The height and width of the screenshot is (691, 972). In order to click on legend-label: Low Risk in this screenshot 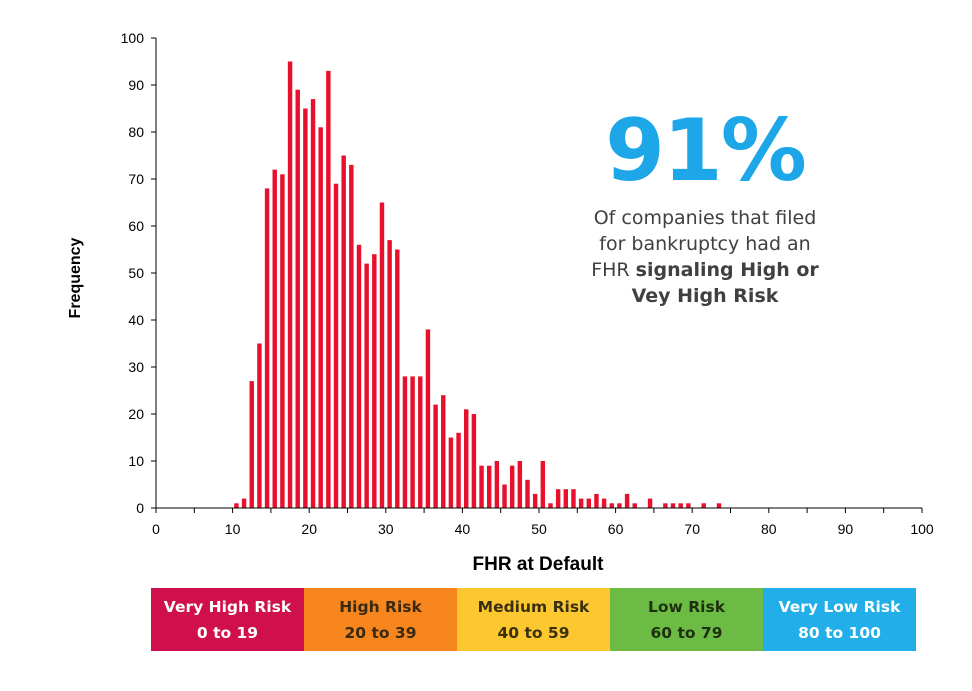, I will do `click(686, 606)`.